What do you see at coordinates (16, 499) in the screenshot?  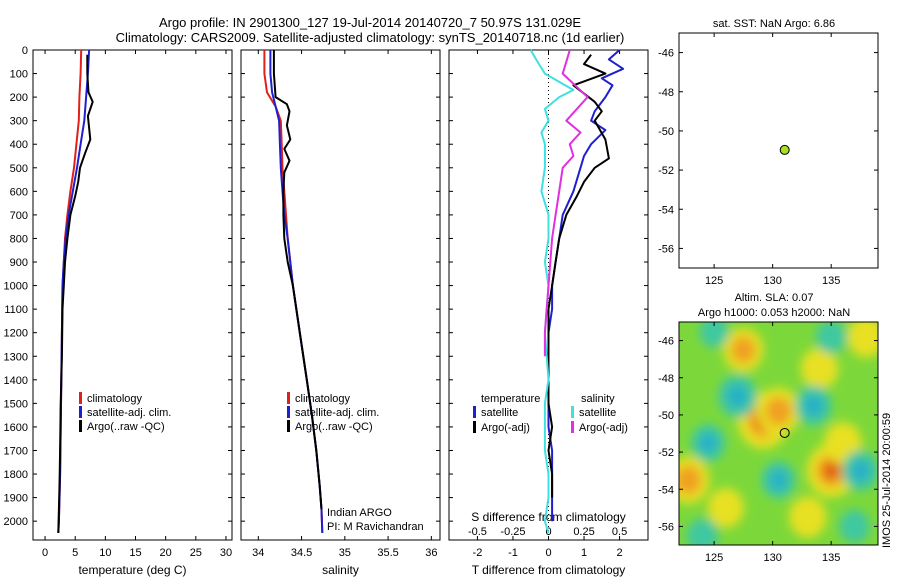 I see `depth-tick-label: 1900` at bounding box center [16, 499].